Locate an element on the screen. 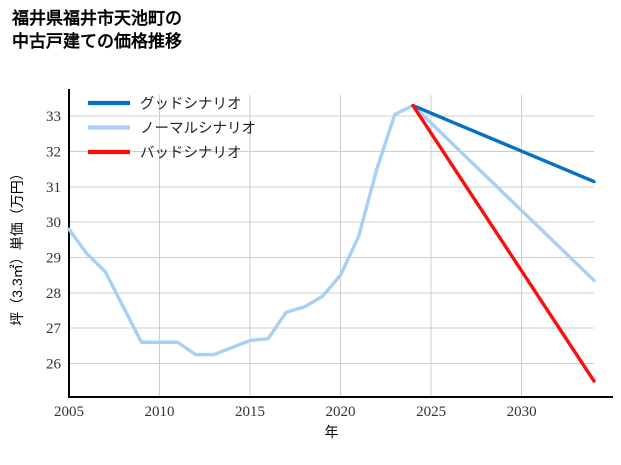  x-axis-title: 年 is located at coordinates (332, 432).